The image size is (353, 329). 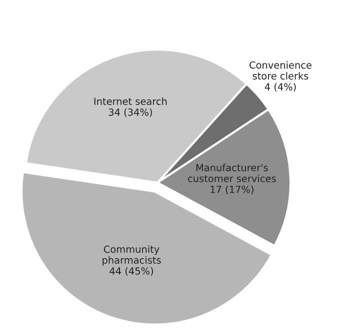 What do you see at coordinates (131, 271) in the screenshot?
I see `data-label: 44 (45%)` at bounding box center [131, 271].